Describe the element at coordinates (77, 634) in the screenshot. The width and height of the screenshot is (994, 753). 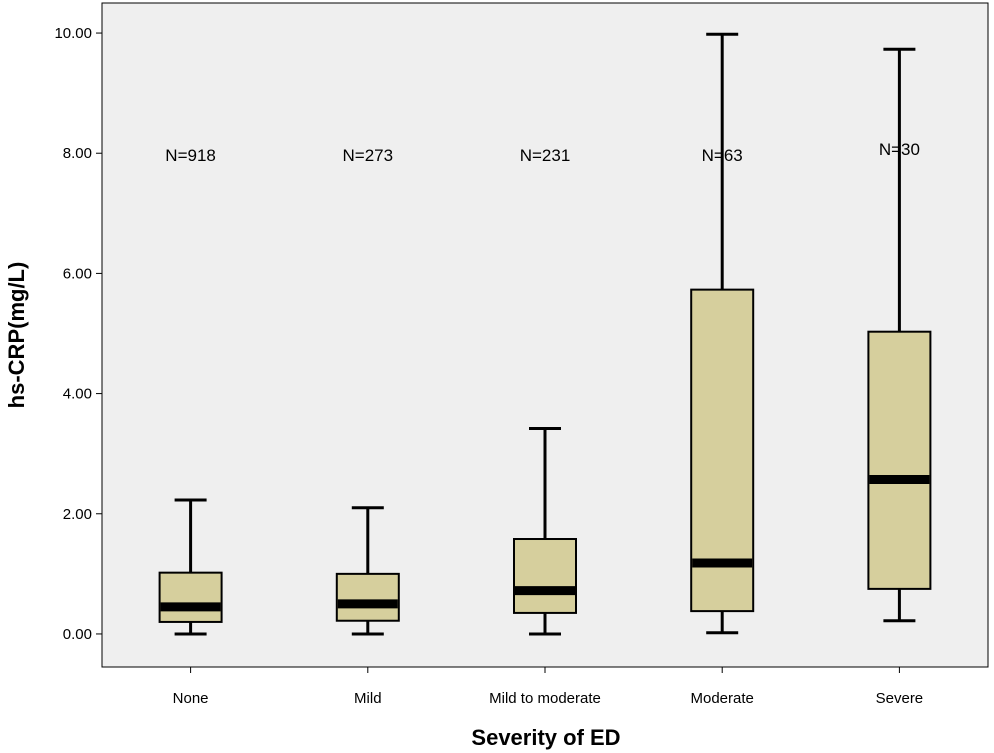
I see `y-tick-label: 0.00` at that location.